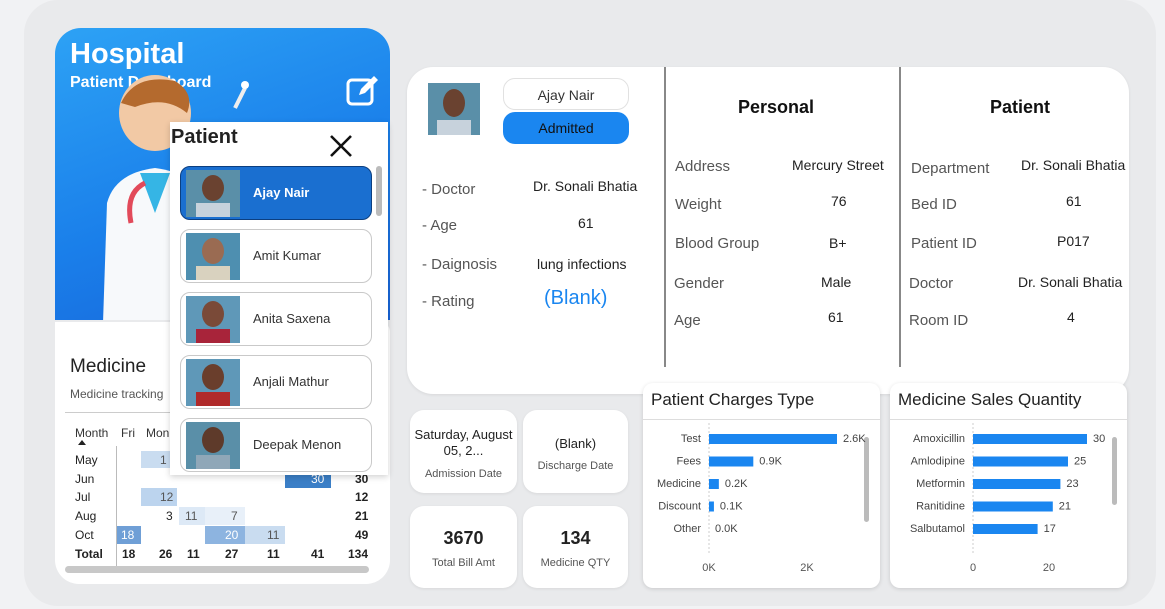 Image resolution: width=1165 pixels, height=609 pixels. I want to click on col-header-month: Month, so click(92, 433).